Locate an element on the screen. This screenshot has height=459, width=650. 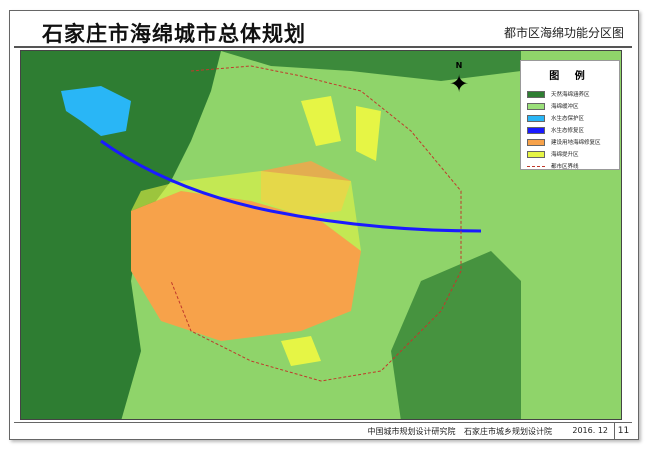
legend-label: 水生态保护区 is located at coordinates (568, 119).